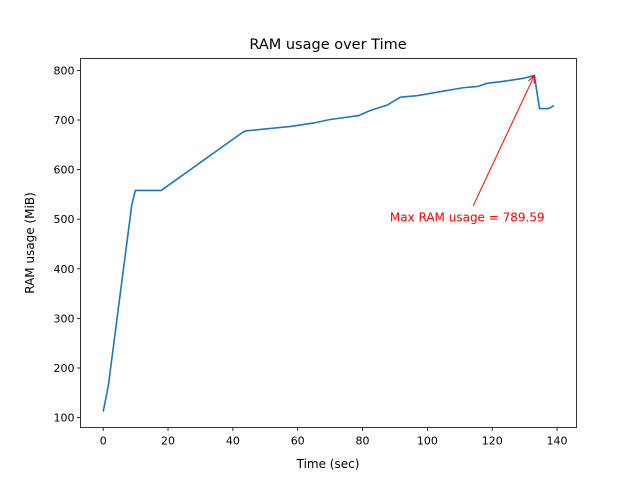 This screenshot has height=484, width=640. Describe the element at coordinates (233, 441) in the screenshot. I see `x-tick-label: 40` at that location.